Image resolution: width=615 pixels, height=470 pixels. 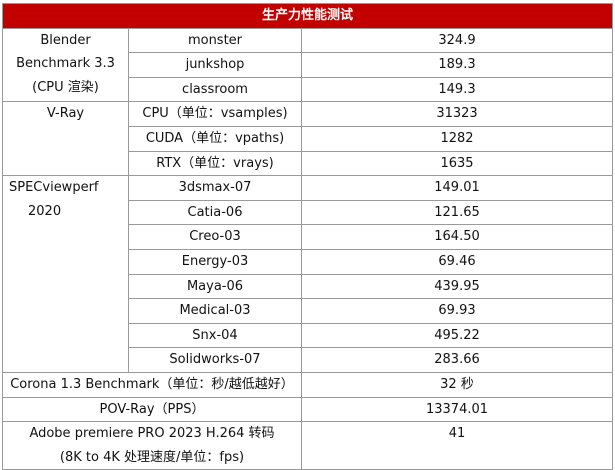 I want to click on table-row: Catia-06 121.65, so click(x=308, y=212).